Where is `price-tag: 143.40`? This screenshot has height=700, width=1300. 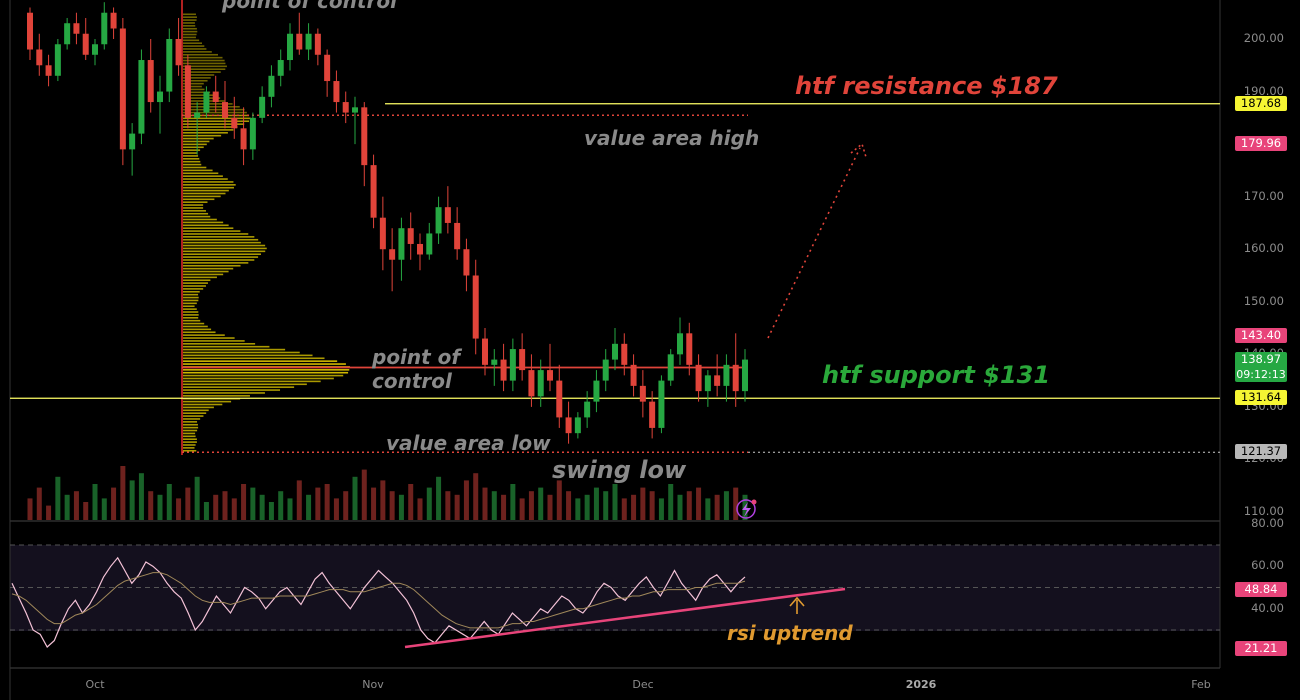
price-tag: 143.40 is located at coordinates (1261, 336).